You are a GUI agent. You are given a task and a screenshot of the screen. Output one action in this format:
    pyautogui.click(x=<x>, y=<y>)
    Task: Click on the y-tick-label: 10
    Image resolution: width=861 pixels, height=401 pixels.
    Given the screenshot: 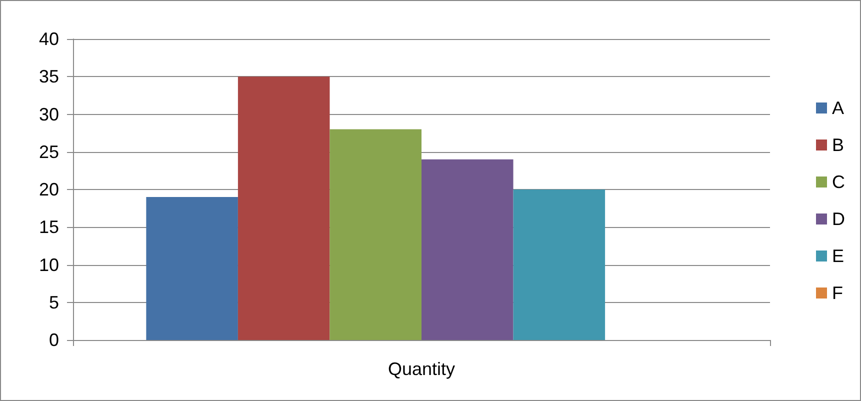 What is the action you would take?
    pyautogui.click(x=48, y=264)
    